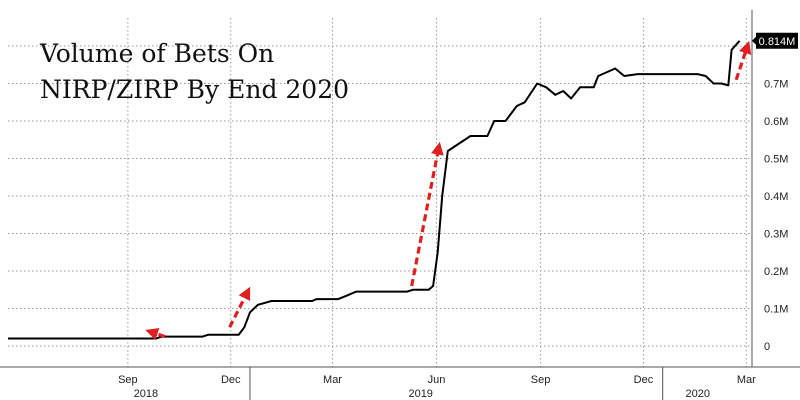 This screenshot has height=400, width=800. I want to click on year-label: 2019, so click(420, 394).